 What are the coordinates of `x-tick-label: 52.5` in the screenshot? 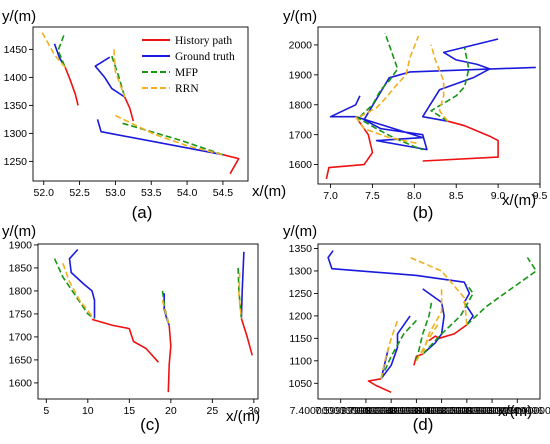 It's located at (79, 193).